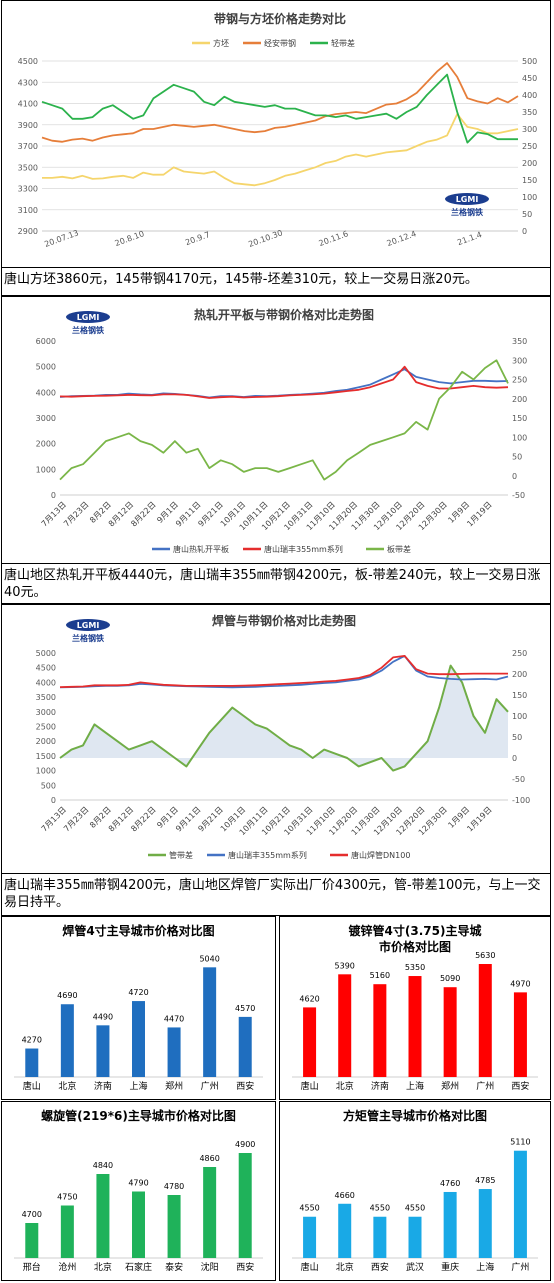 The image size is (554, 1283). What do you see at coordinates (28, 125) in the screenshot?
I see `y-left-tick-label: 3900` at bounding box center [28, 125].